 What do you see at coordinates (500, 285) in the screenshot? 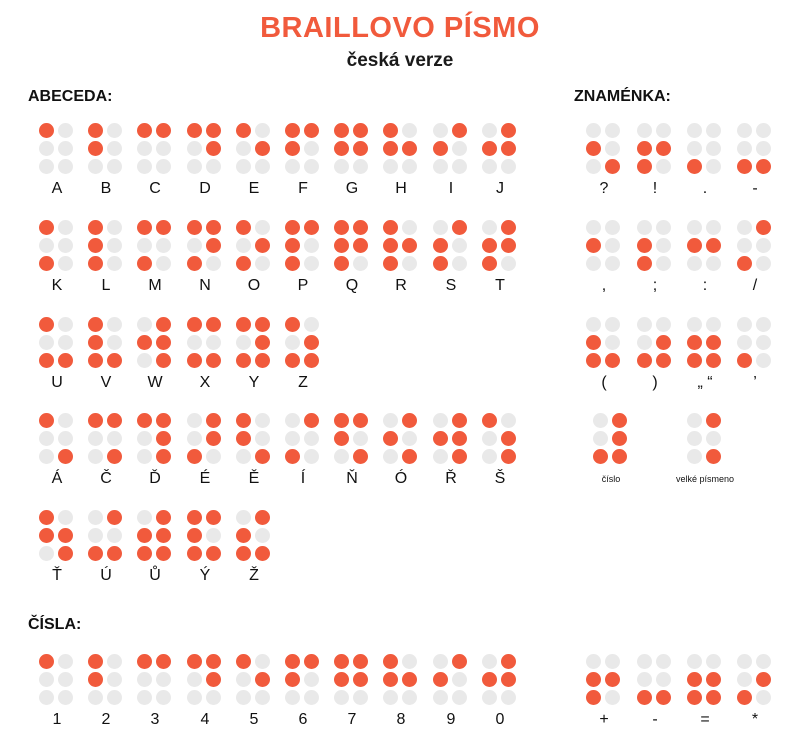
I see `braille-cell-label: T` at bounding box center [500, 285].